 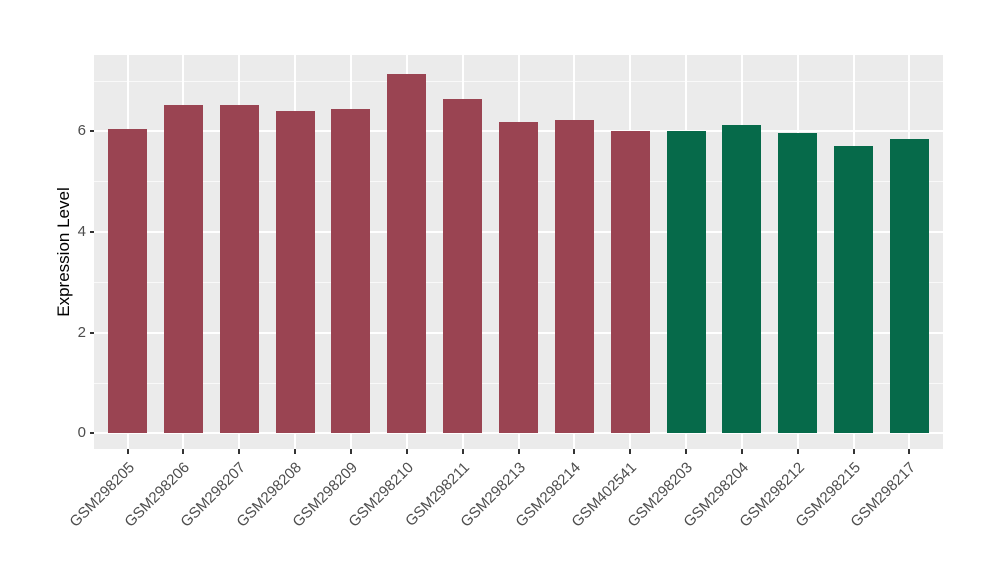 What do you see at coordinates (101, 495) in the screenshot?
I see `x-tick-label: GSM298205` at bounding box center [101, 495].